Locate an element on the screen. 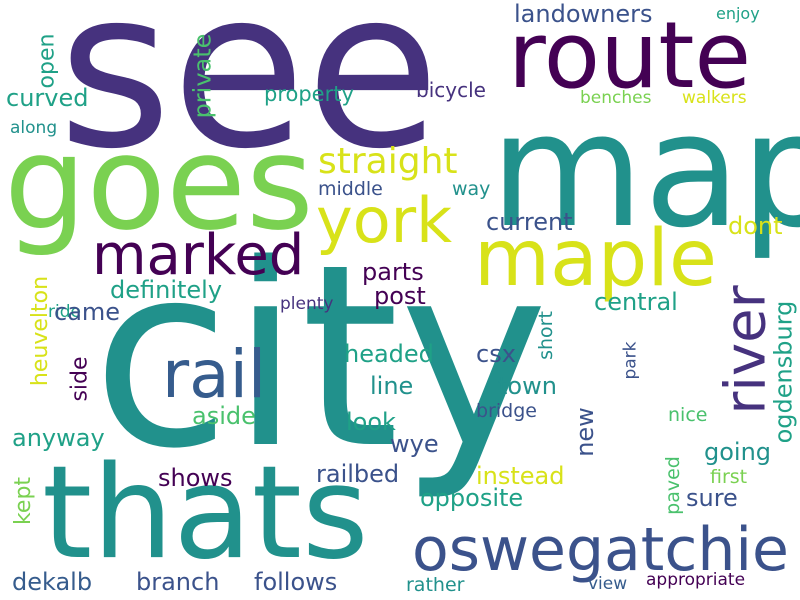  word-railbed: railbed is located at coordinates (358, 474).